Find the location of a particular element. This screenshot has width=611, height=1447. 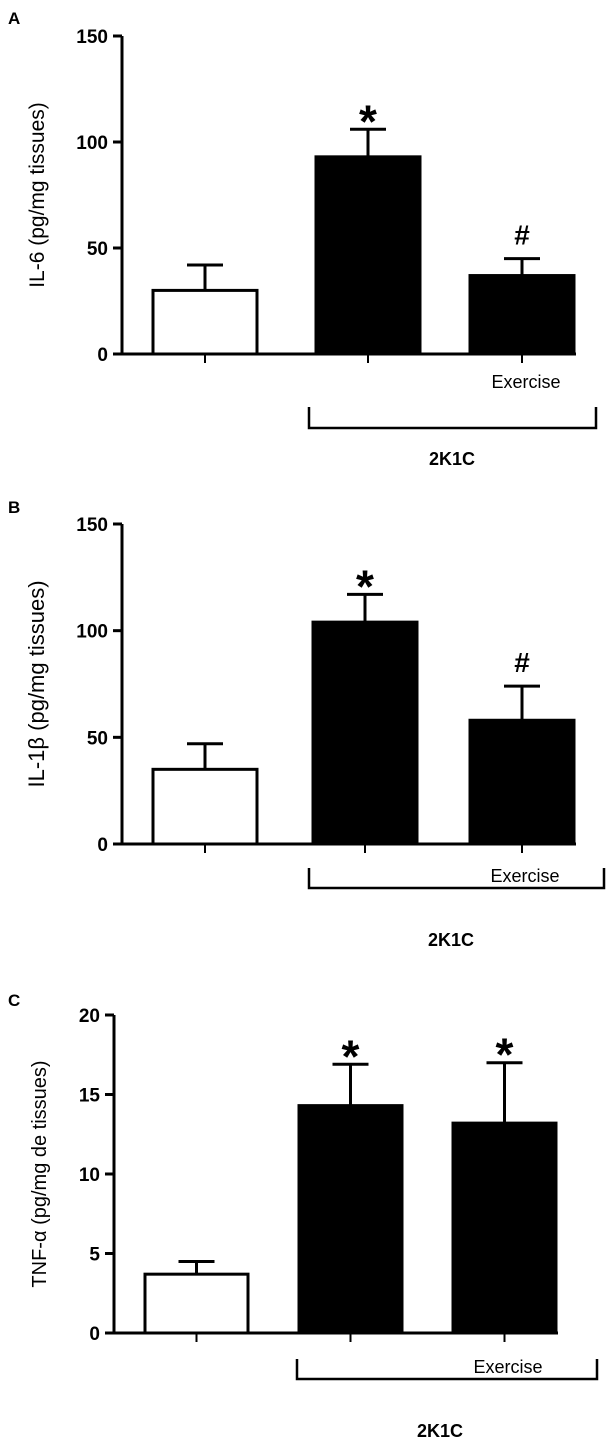

y-tick-label: 5 is located at coordinates (94, 1255).